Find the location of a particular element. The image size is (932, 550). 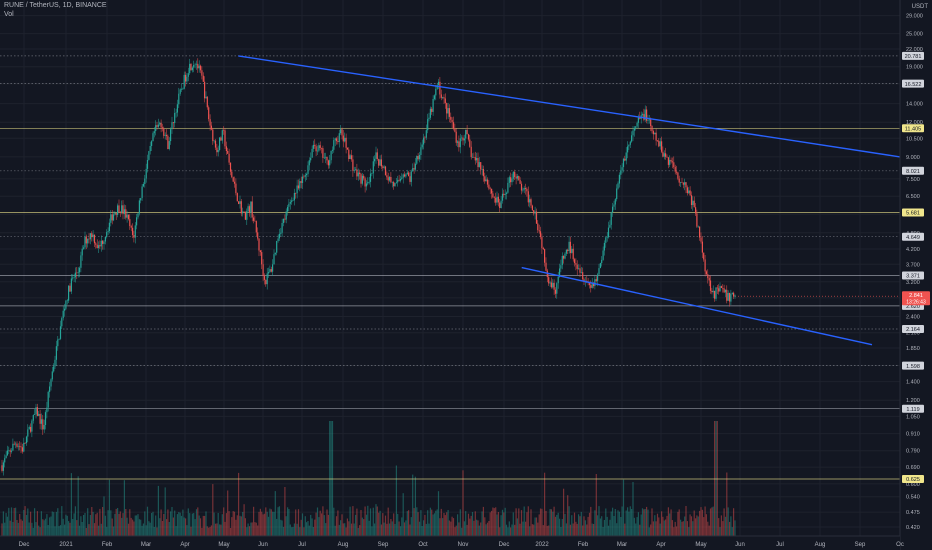

x-tick-label: Aug is located at coordinates (343, 545).